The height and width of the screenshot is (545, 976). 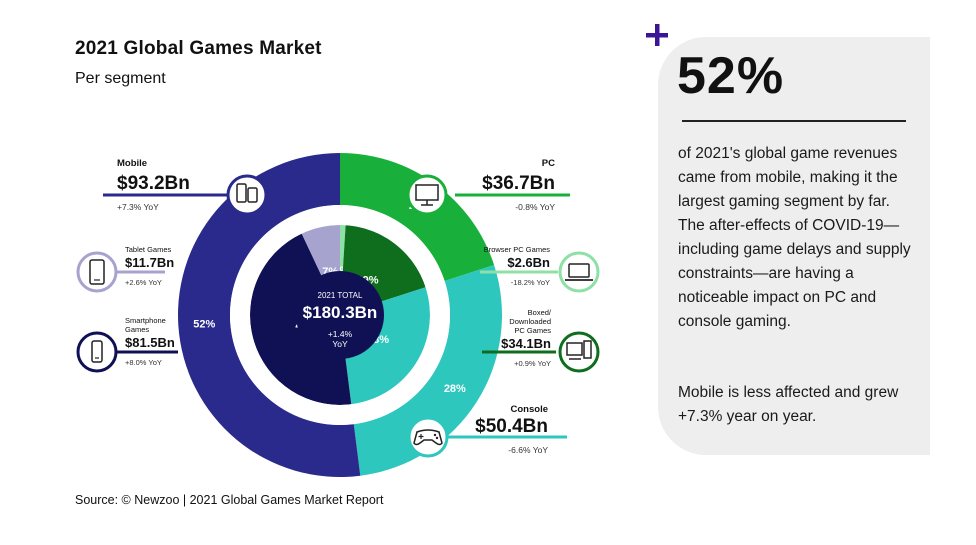 What do you see at coordinates (198, 48) in the screenshot?
I see `chart-title: 2021 Global Games Market` at bounding box center [198, 48].